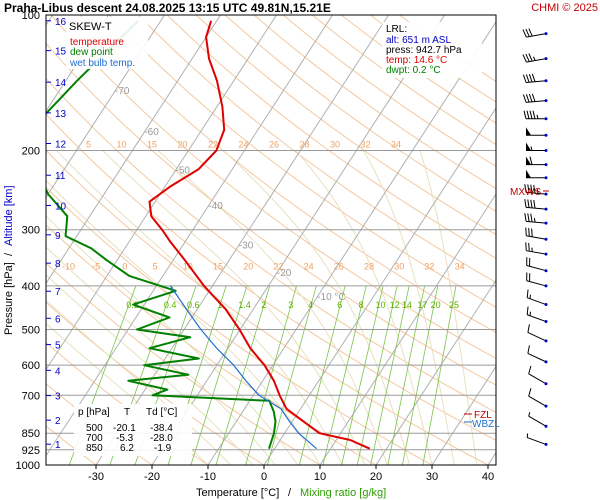 This screenshot has width=600, height=500. I want to click on x-label-sep: /, so click(290, 493).